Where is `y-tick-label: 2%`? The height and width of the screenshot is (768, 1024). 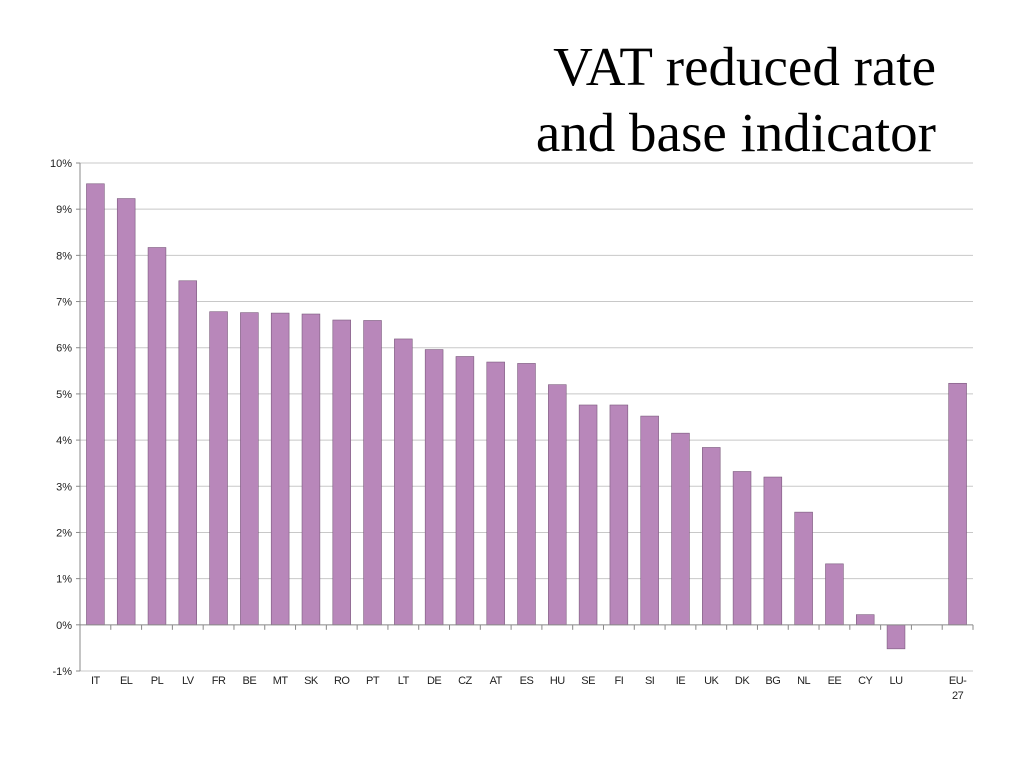
y-tick-label: 2% is located at coordinates (64, 533).